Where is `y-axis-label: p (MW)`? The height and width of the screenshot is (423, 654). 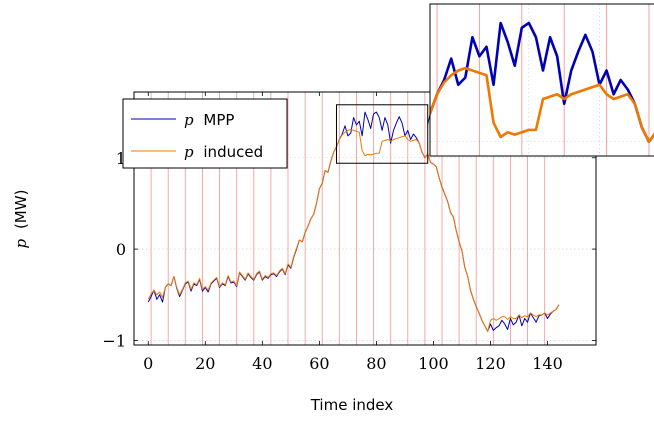
y-axis-label: p (MW) is located at coordinates (21, 219).